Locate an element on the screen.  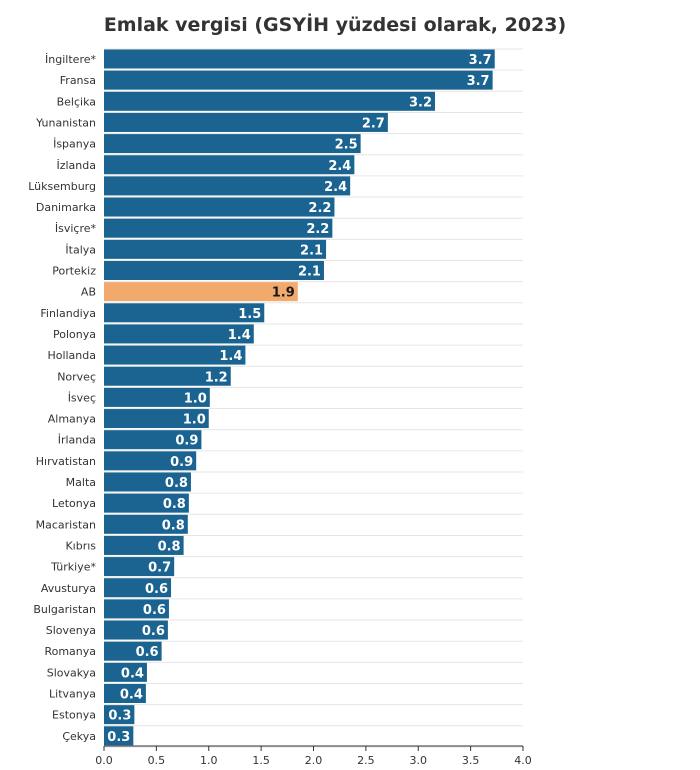
category-label: Bulgaristan is located at coordinates (64, 609).